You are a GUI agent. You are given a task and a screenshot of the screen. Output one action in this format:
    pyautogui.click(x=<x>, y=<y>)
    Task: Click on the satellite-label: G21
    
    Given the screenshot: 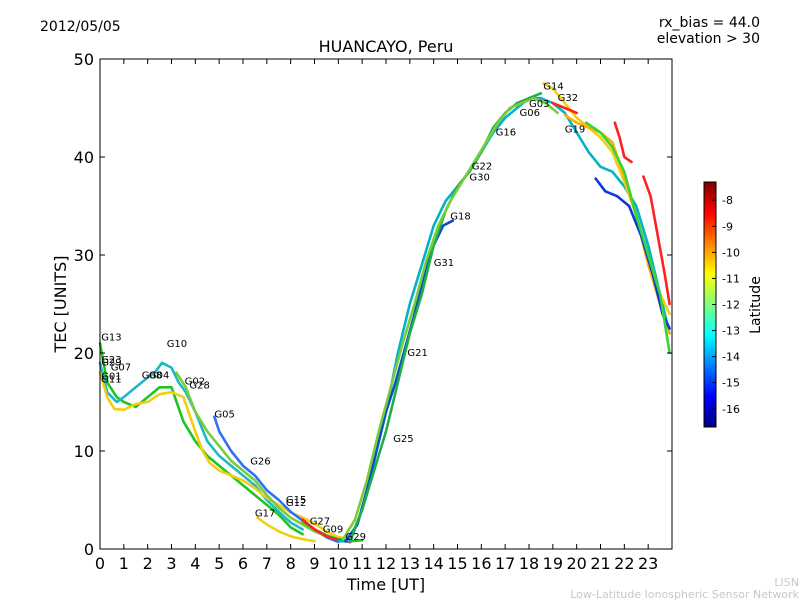 What is the action you would take?
    pyautogui.click(x=417, y=353)
    